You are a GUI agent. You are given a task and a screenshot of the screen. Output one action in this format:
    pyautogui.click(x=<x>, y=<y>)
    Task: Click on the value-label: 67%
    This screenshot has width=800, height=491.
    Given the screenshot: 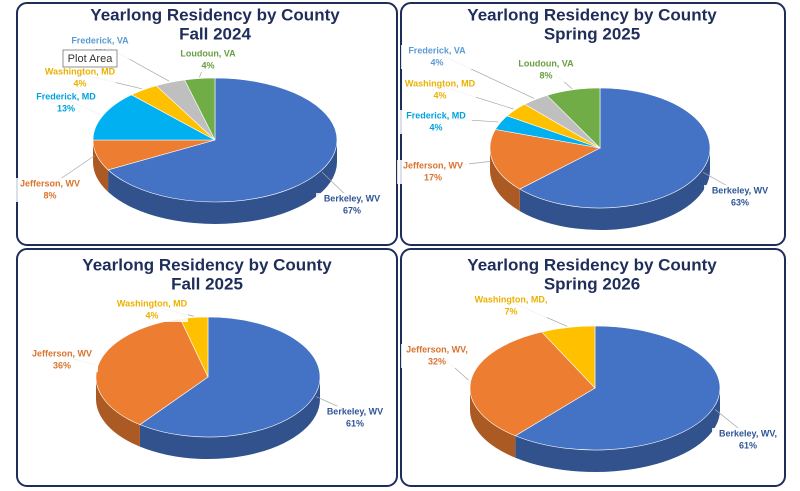 What is the action you would take?
    pyautogui.click(x=352, y=210)
    